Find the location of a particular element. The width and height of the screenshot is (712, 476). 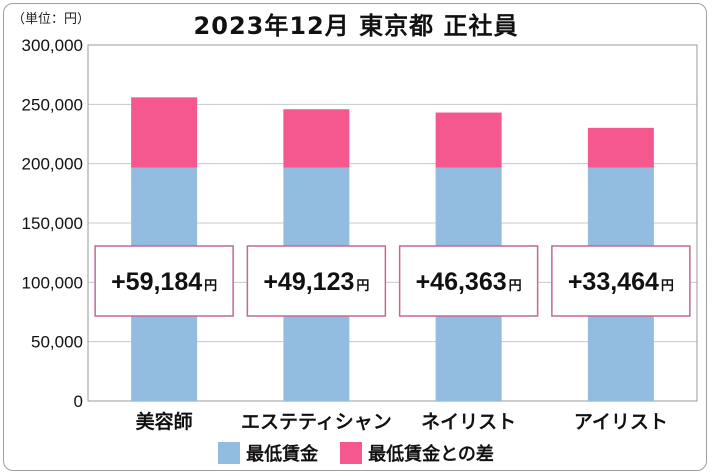

x-tick-label: アイリスト is located at coordinates (621, 422).